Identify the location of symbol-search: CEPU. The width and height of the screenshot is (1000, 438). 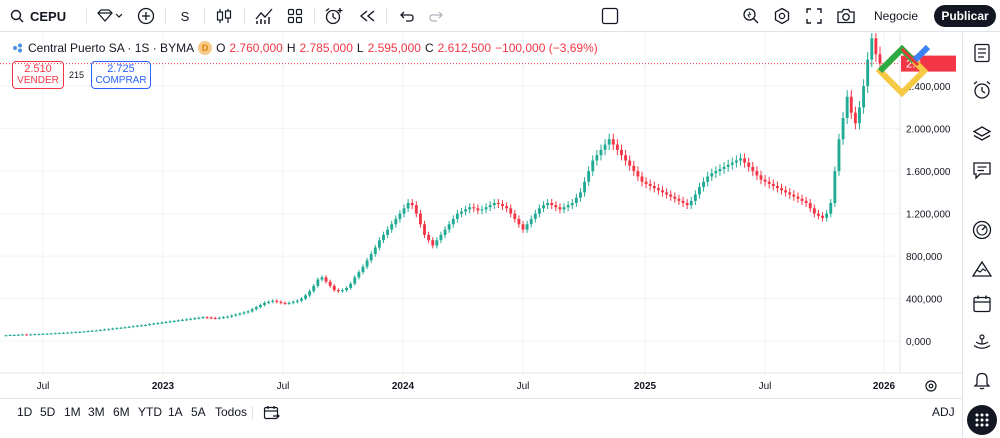
(45, 16).